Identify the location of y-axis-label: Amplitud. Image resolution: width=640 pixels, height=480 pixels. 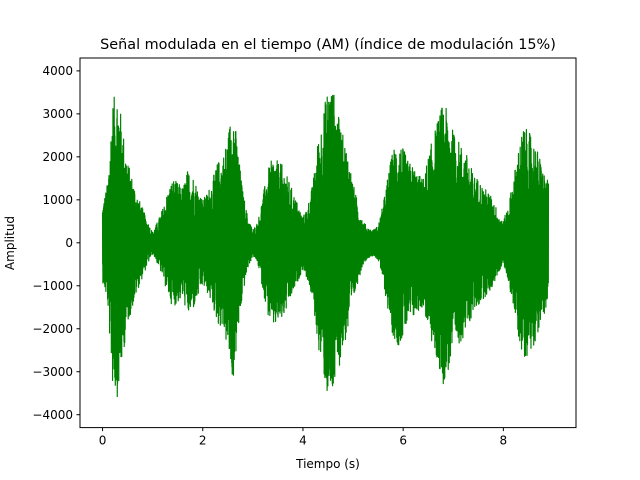
(10, 243).